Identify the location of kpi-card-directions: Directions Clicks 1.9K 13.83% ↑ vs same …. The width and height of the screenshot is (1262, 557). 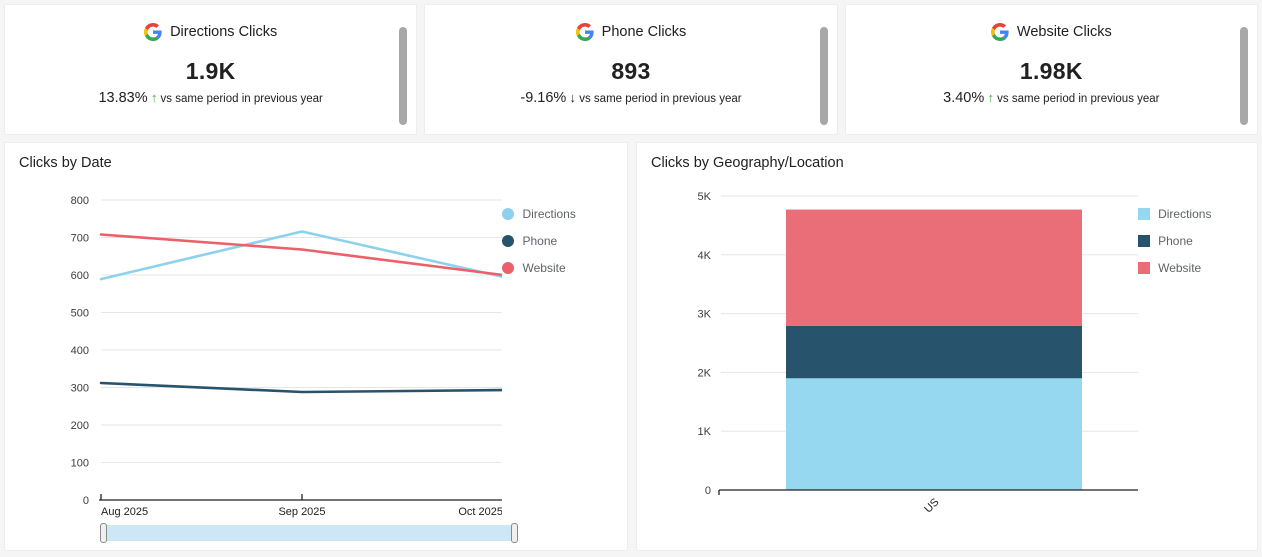
(211, 69).